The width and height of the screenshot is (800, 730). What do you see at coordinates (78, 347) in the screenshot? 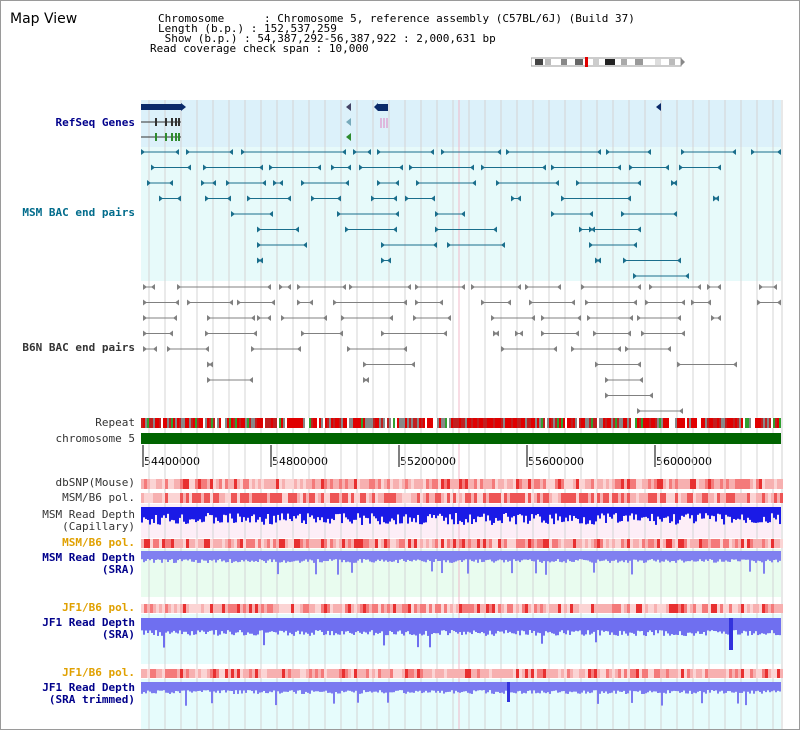
I see `track-label-b6n-bac: B6N BAC end pairs` at bounding box center [78, 347].